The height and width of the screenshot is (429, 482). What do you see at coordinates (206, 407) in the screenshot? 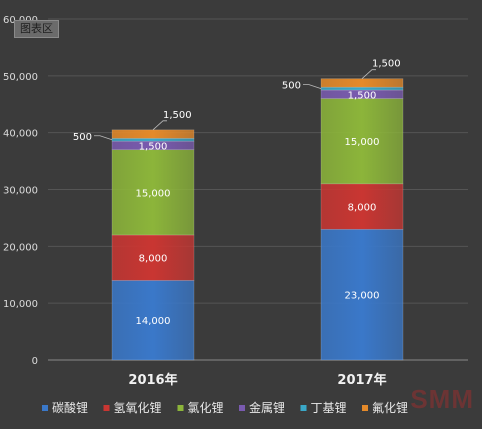
I see `legend-label: 氯化锂` at bounding box center [206, 407].